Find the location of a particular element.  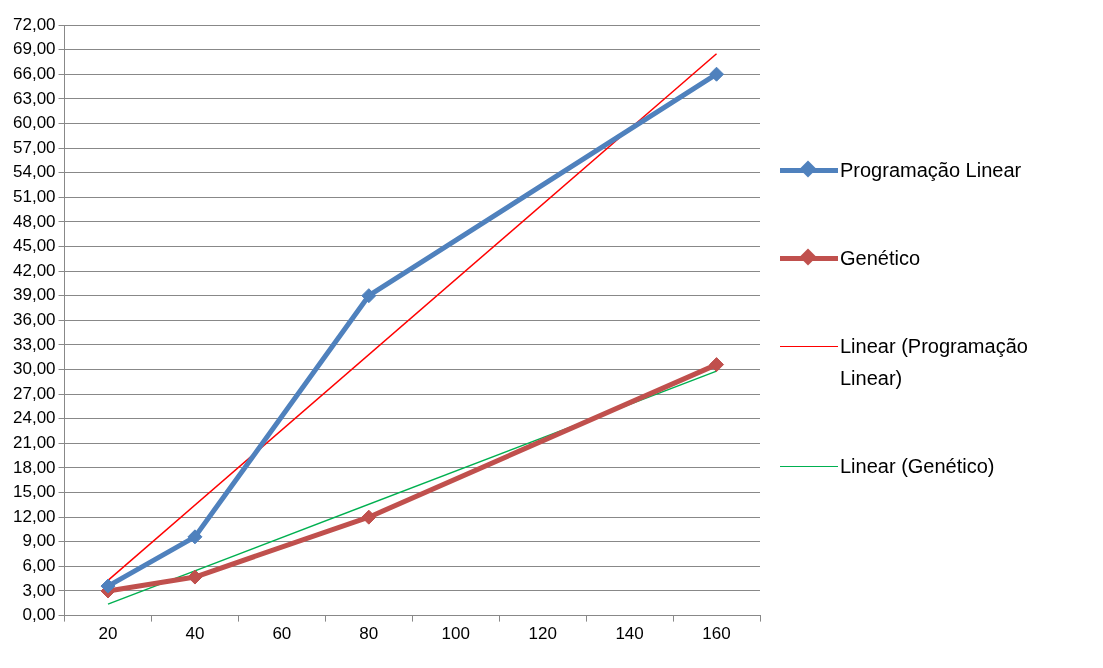

y-tick-label: 0,00 is located at coordinates (39, 615).